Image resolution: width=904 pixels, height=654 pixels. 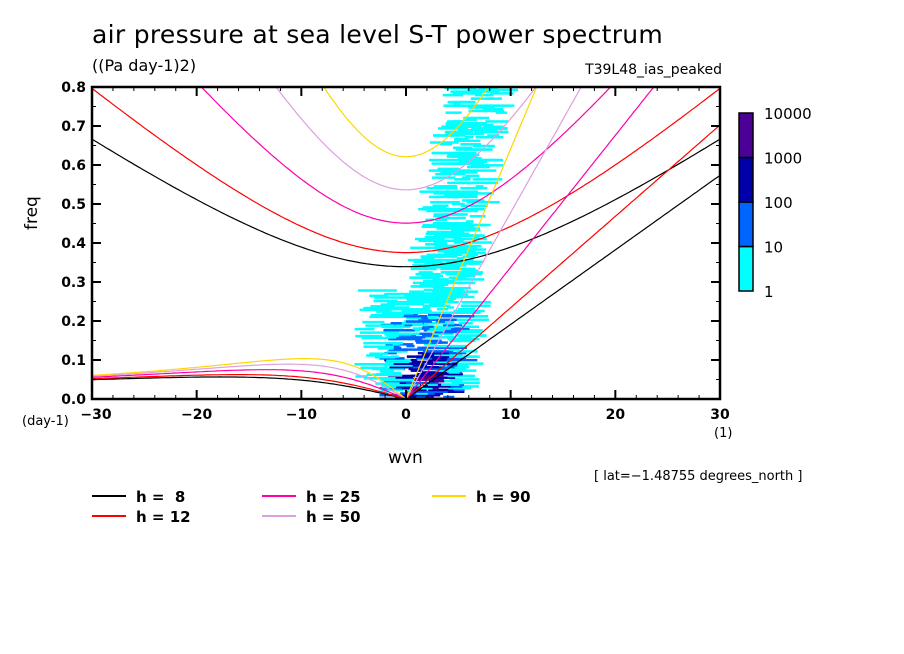 What do you see at coordinates (301, 415) in the screenshot?
I see `x-tick-label: −10` at bounding box center [301, 415].